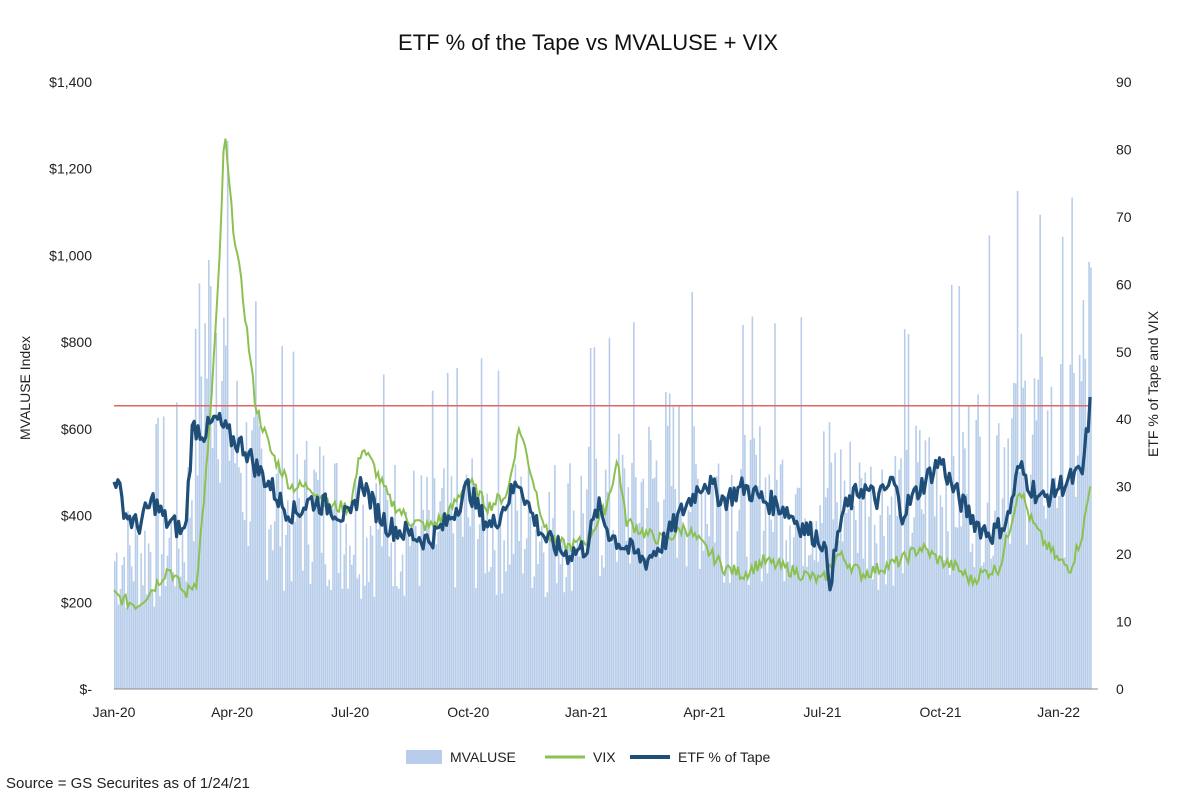 The width and height of the screenshot is (1200, 800). Describe the element at coordinates (1124, 487) in the screenshot. I see `y-right-tick-label: 30` at that location.